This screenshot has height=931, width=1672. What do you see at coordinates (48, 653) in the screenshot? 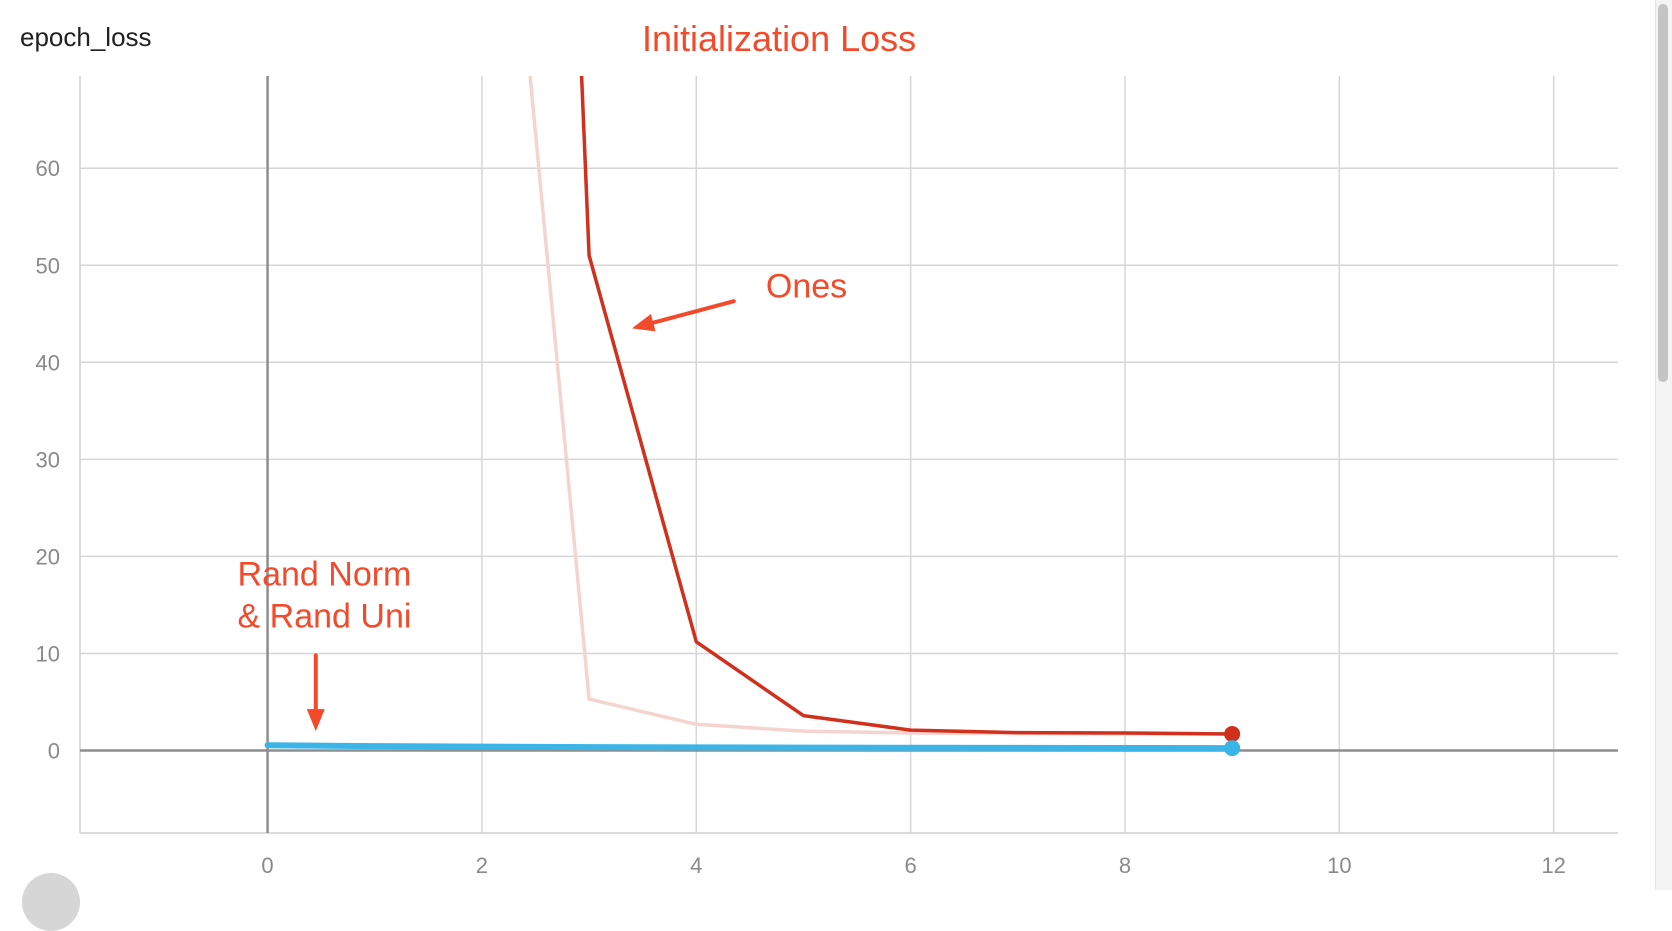
I see `y-tick-label: 10` at bounding box center [48, 653].